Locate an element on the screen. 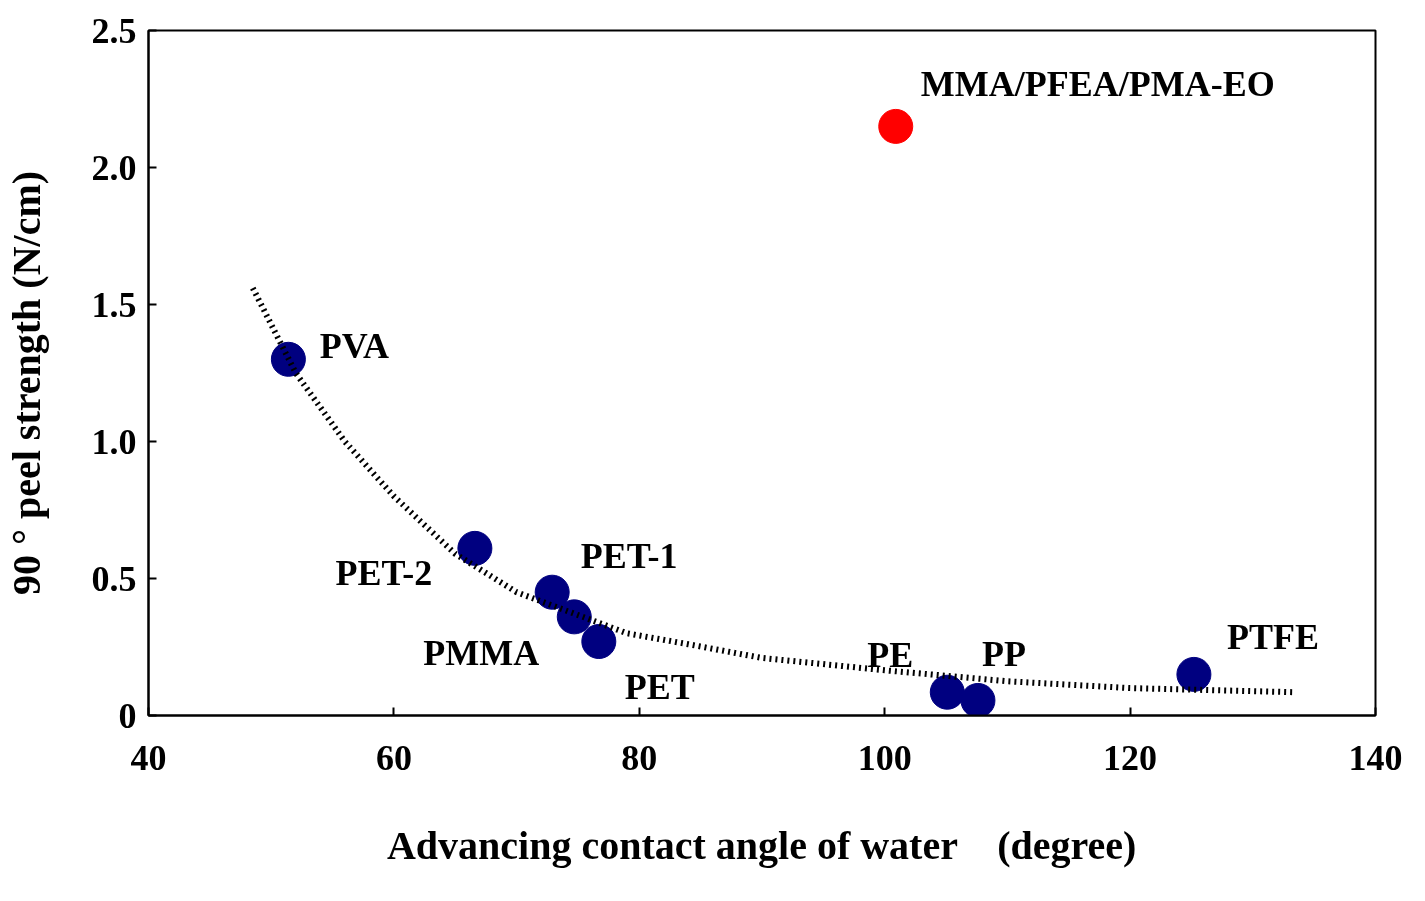  annotation: PTFE is located at coordinates (1272, 637).